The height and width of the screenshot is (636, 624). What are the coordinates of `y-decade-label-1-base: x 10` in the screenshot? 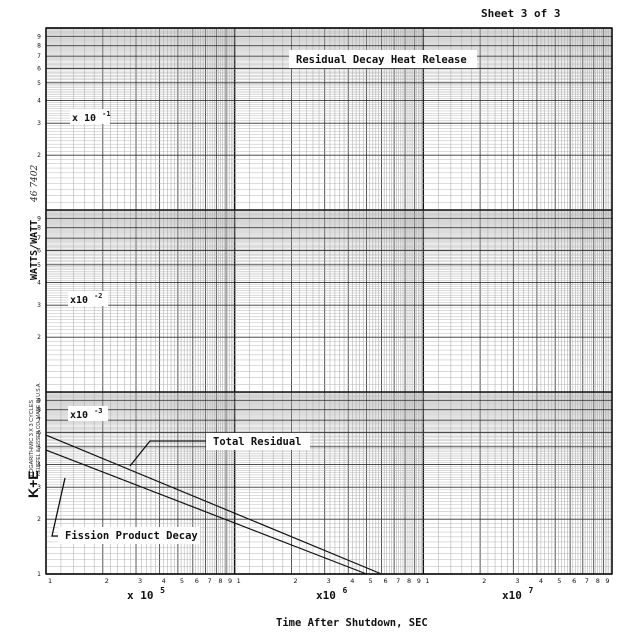 It's located at (84, 118).